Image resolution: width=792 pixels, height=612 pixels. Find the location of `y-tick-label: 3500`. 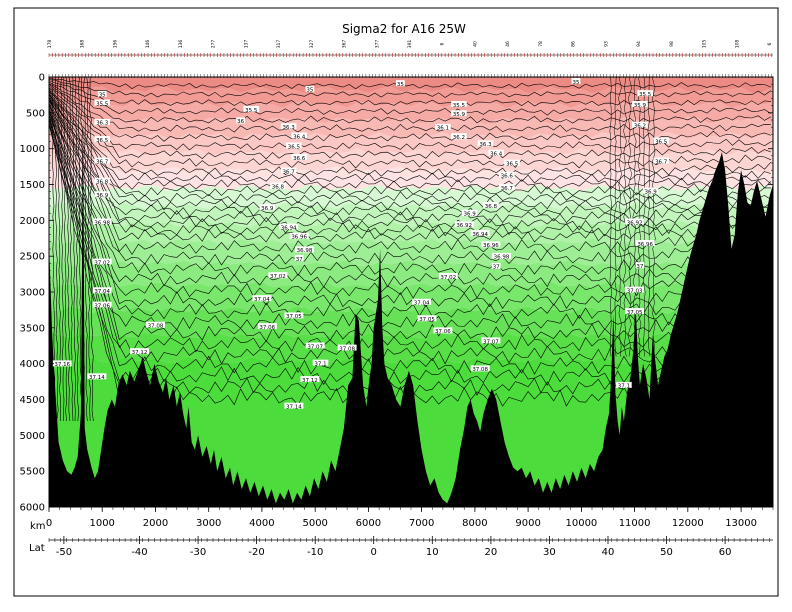

y-tick-label: 3500 is located at coordinates (32, 328).